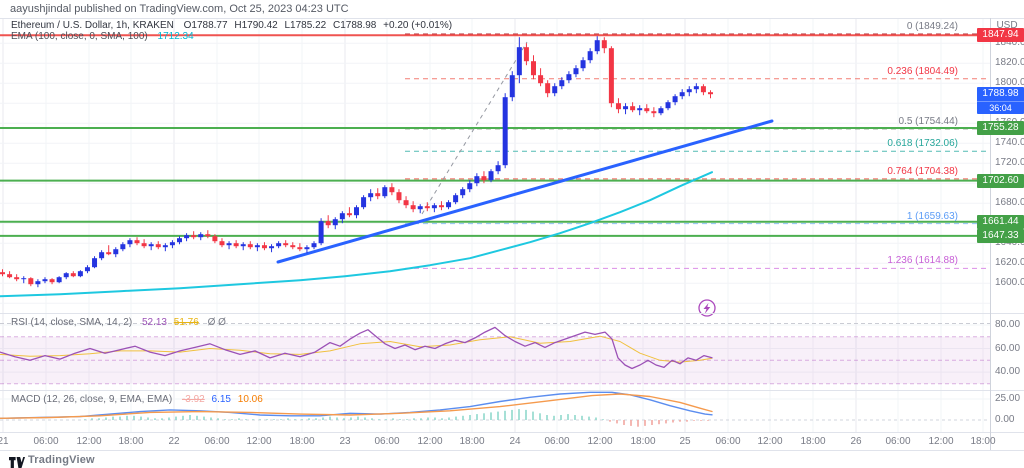 The height and width of the screenshot is (468, 1024). I want to click on badge-price: 1647.33, so click(1000, 235).